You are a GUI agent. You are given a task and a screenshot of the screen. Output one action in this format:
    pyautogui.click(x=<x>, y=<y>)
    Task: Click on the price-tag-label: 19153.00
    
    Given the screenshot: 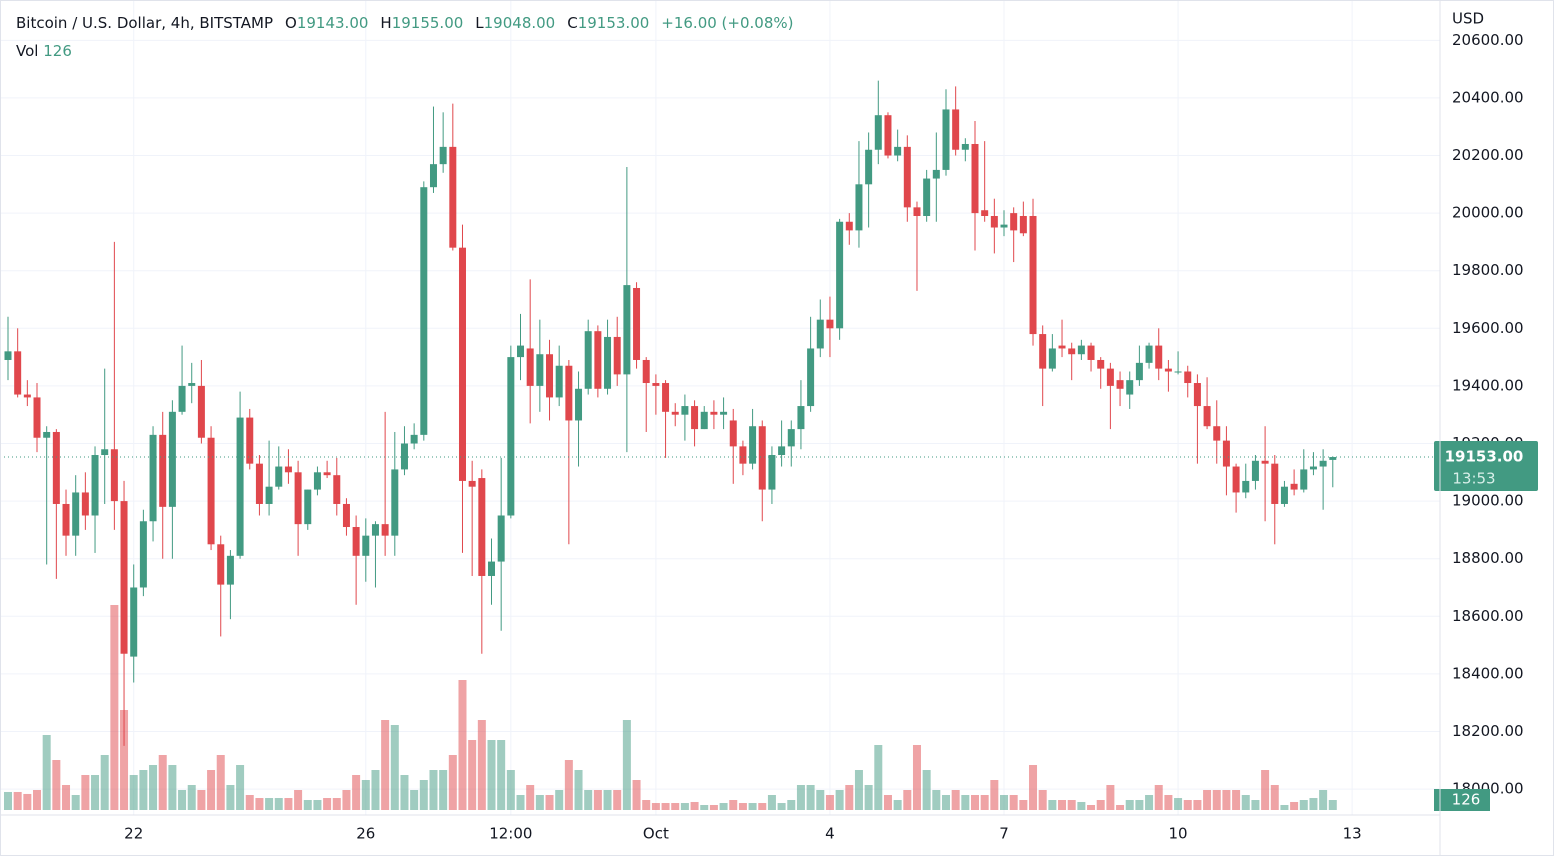 What is the action you would take?
    pyautogui.click(x=1484, y=457)
    